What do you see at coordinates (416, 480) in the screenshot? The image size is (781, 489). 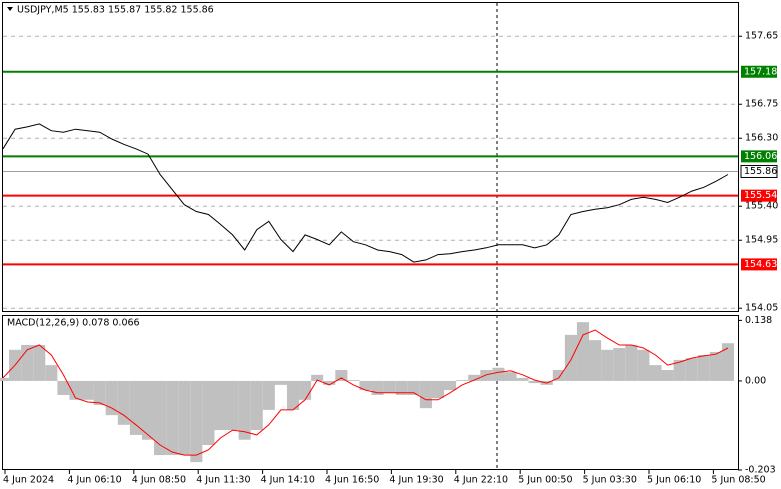 I see `x-tick-label: 4 Jun 19:30` at bounding box center [416, 480].